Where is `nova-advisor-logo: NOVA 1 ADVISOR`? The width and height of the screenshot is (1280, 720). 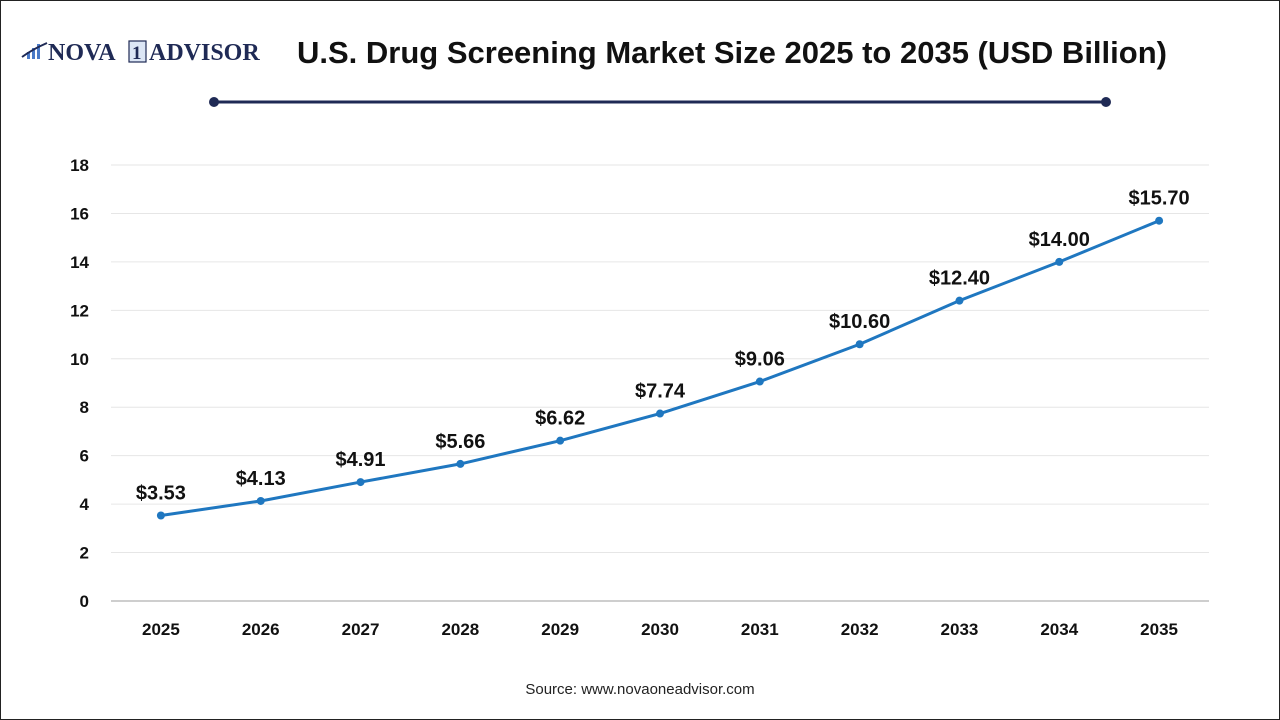
nova-advisor-logo: NOVA 1 ADVISOR is located at coordinates (140, 53).